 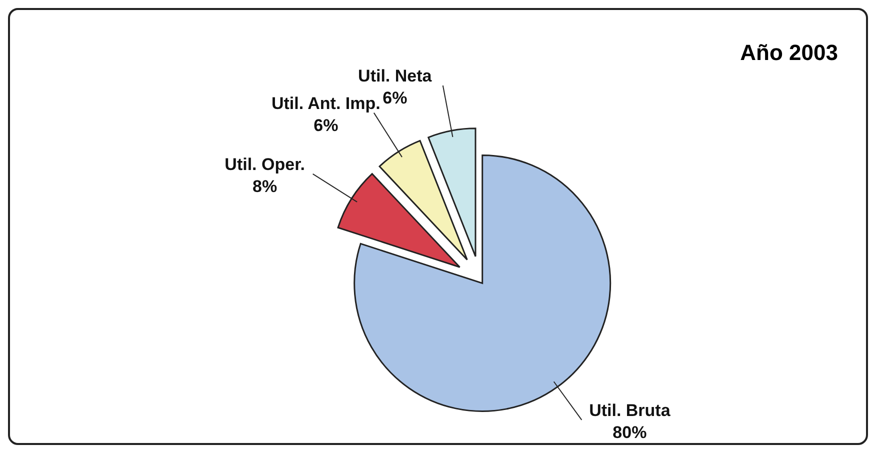 I want to click on slice-label: Util. Ant. Imp., so click(x=325, y=103).